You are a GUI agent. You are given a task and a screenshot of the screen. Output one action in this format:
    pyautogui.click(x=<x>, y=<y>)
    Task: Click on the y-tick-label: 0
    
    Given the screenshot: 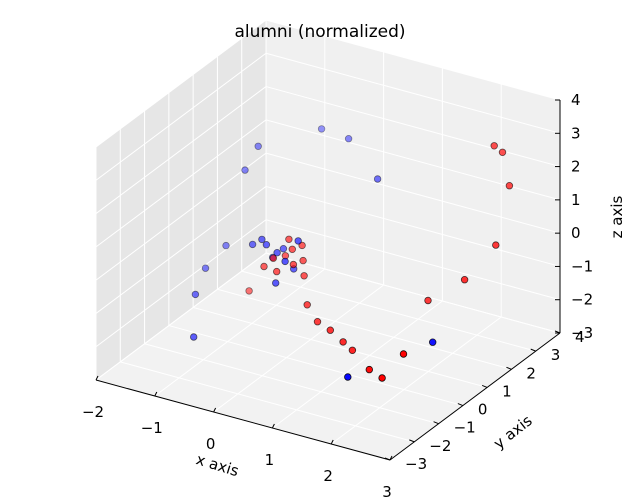 What is the action you would take?
    pyautogui.click(x=483, y=410)
    